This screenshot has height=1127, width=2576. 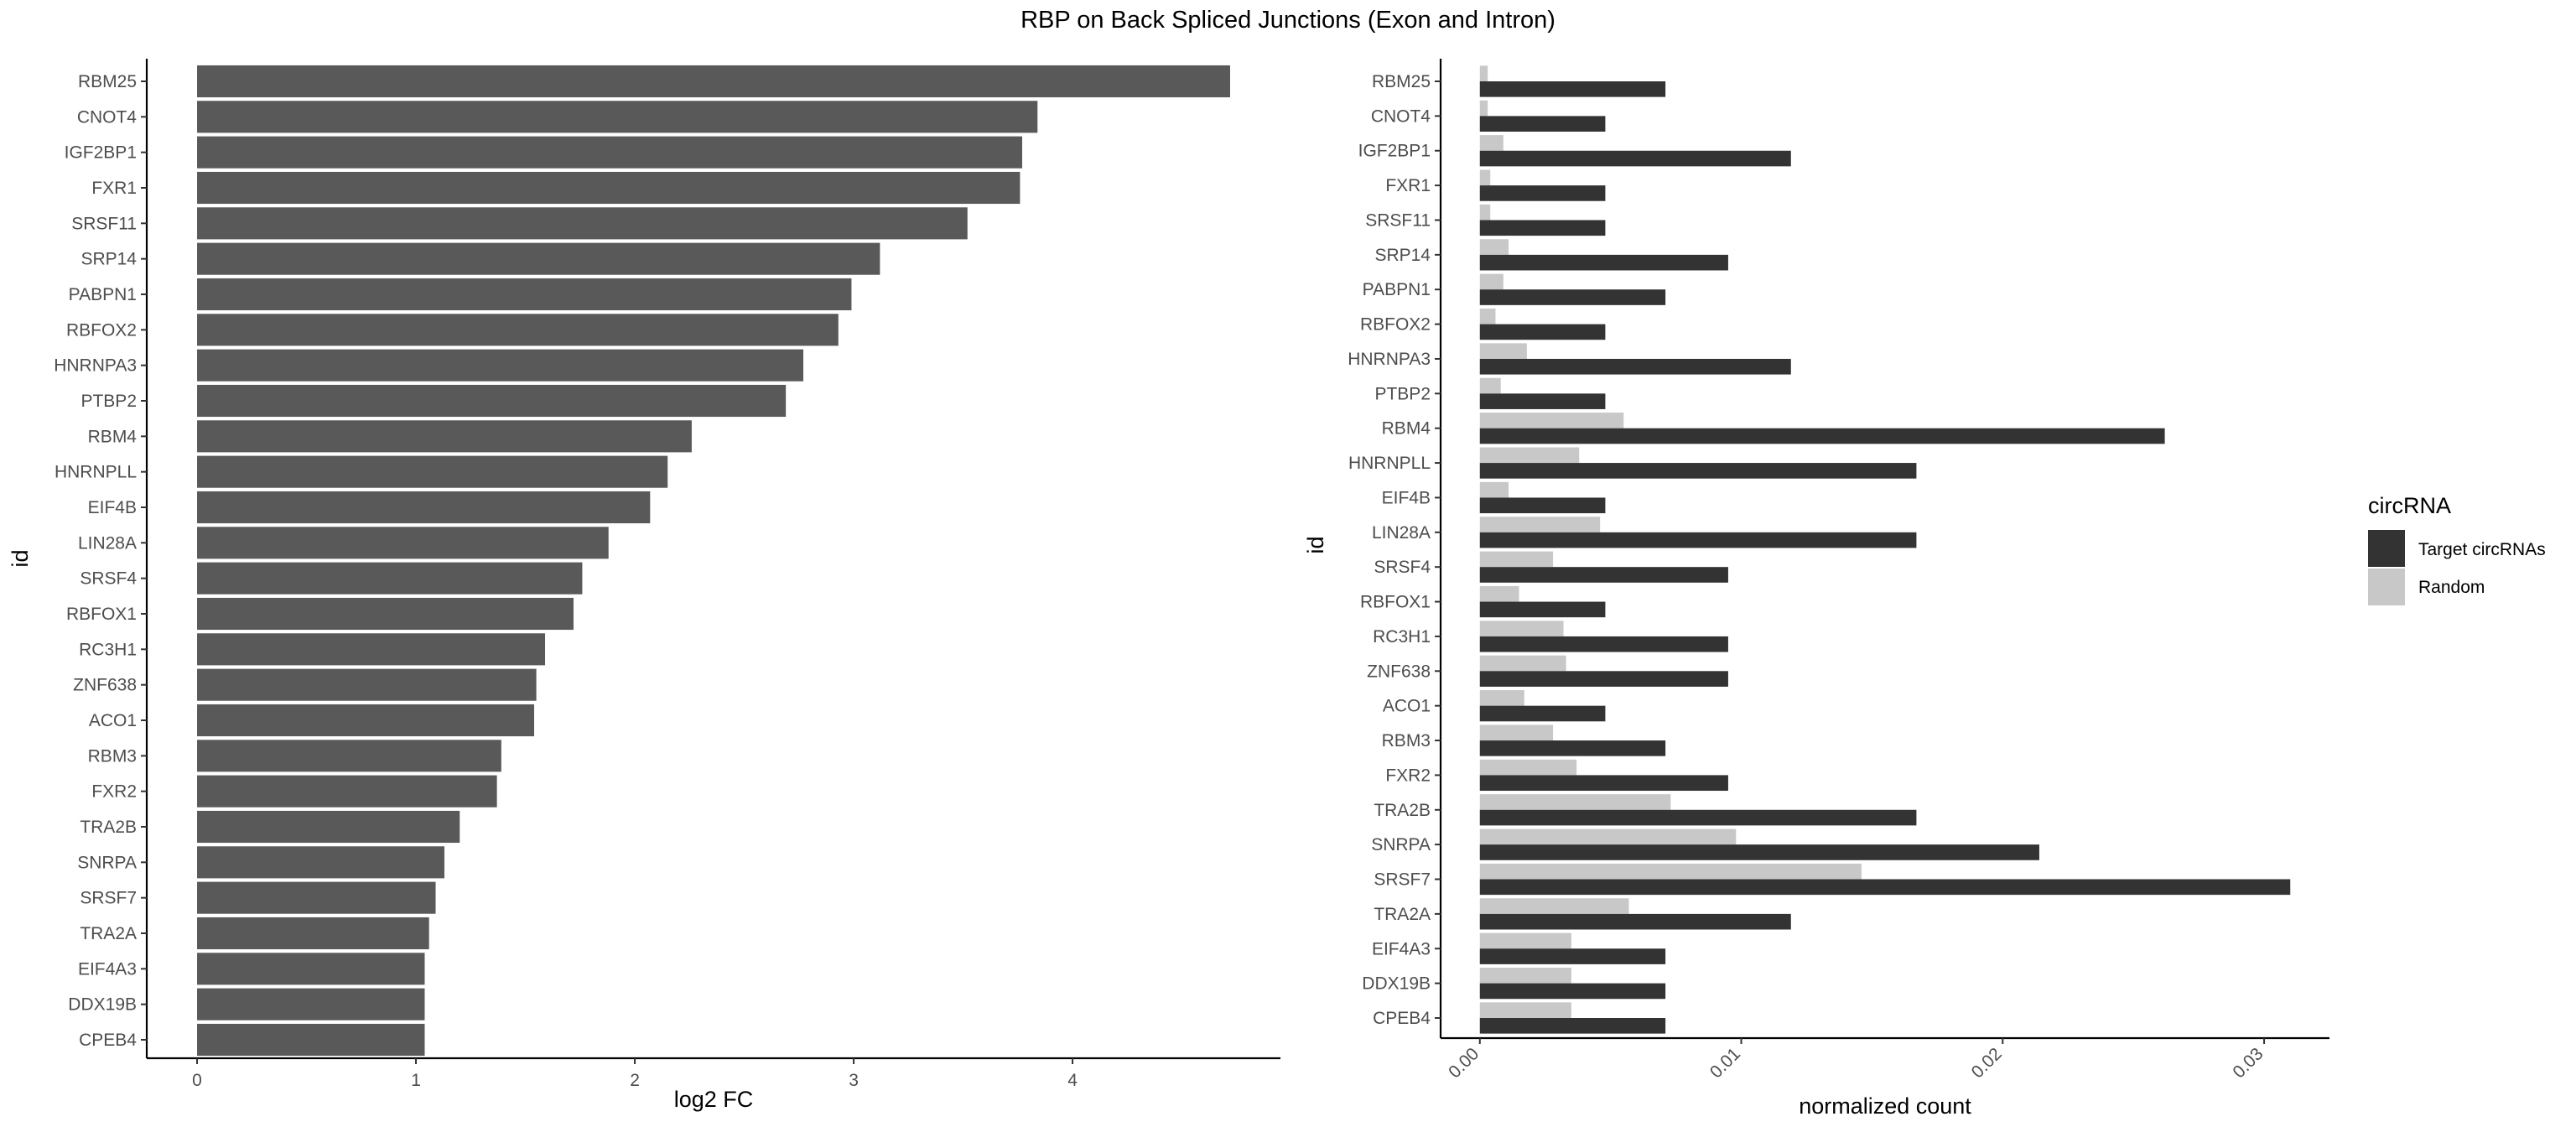 I want to click on bar-random-rbm25, so click(x=1483, y=73).